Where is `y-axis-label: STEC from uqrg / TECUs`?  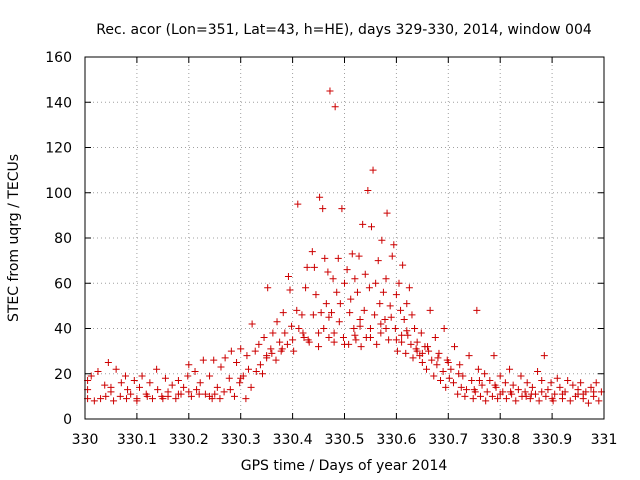
y-axis-label: STEC from uqrg / TECUs is located at coordinates (14, 238).